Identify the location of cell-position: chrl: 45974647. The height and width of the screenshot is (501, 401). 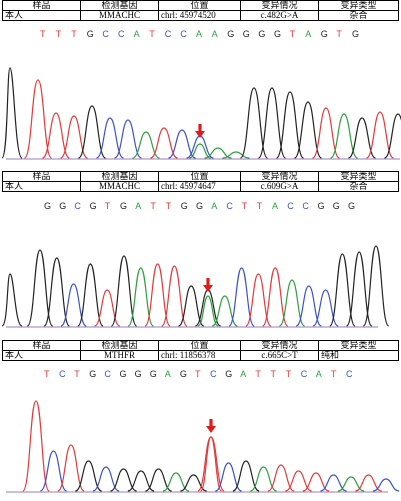
(199, 186).